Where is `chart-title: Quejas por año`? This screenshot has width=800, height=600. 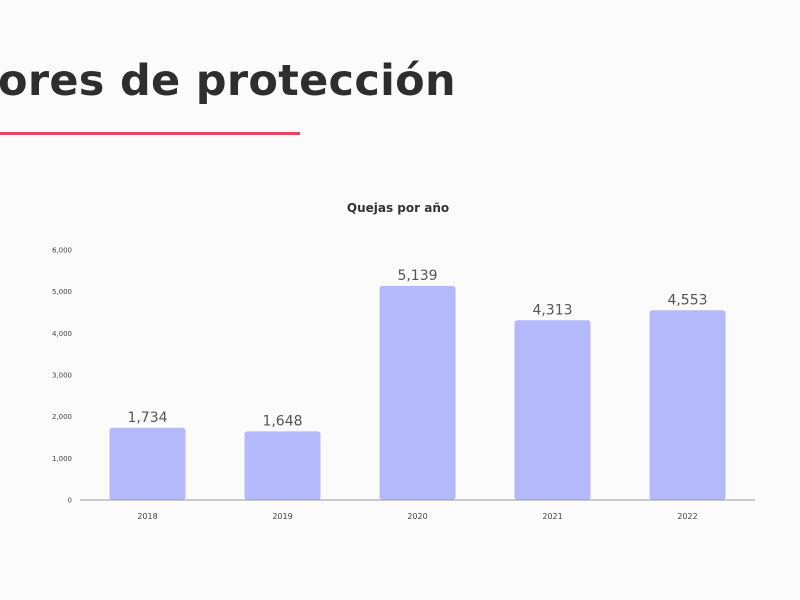 chart-title: Quejas por año is located at coordinates (398, 208).